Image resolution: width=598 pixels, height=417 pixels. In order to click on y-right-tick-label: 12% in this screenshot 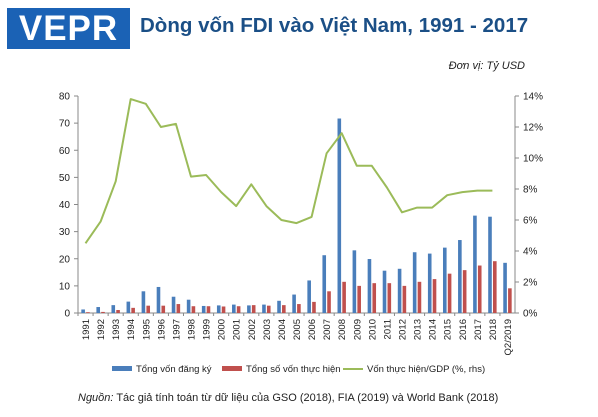, I will do `click(533, 128)`.